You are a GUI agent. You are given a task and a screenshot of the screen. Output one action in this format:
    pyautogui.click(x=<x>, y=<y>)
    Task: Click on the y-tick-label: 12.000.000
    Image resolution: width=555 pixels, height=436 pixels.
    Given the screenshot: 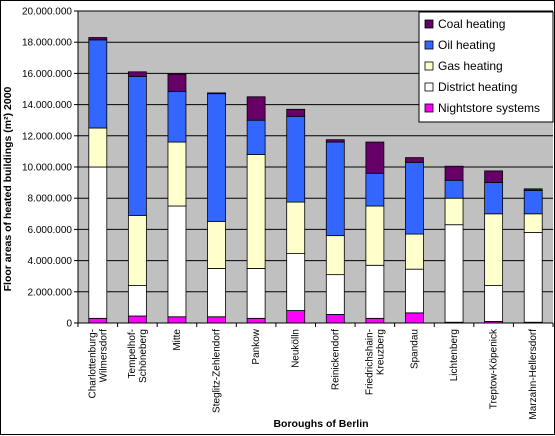 What is the action you would take?
    pyautogui.click(x=47, y=136)
    